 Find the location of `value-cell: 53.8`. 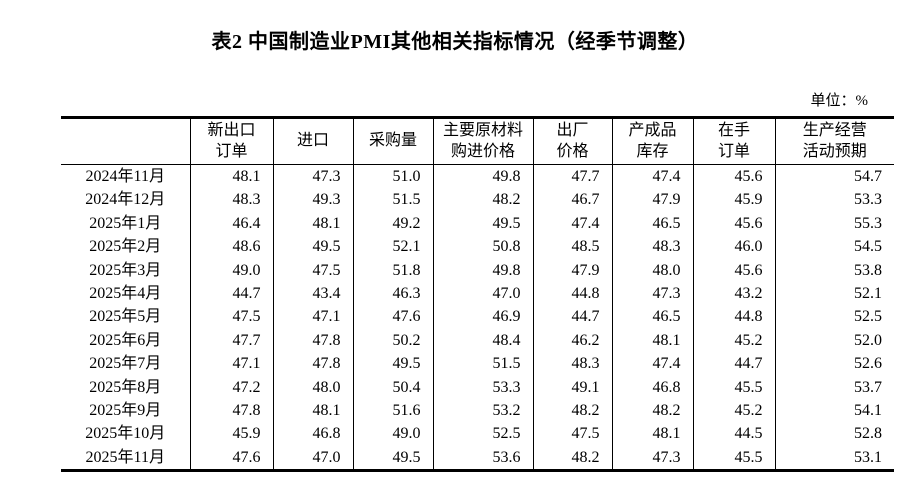

value-cell: 53.8 is located at coordinates (834, 270).